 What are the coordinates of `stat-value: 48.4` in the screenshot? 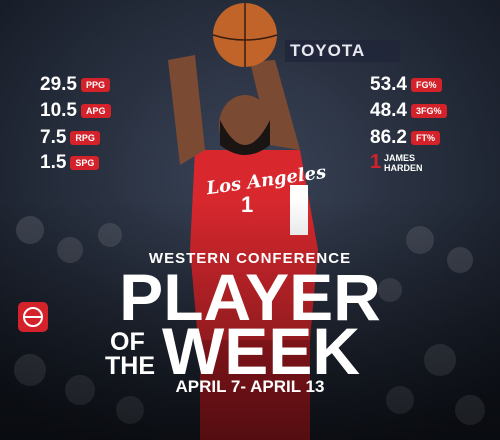 It's located at (388, 110).